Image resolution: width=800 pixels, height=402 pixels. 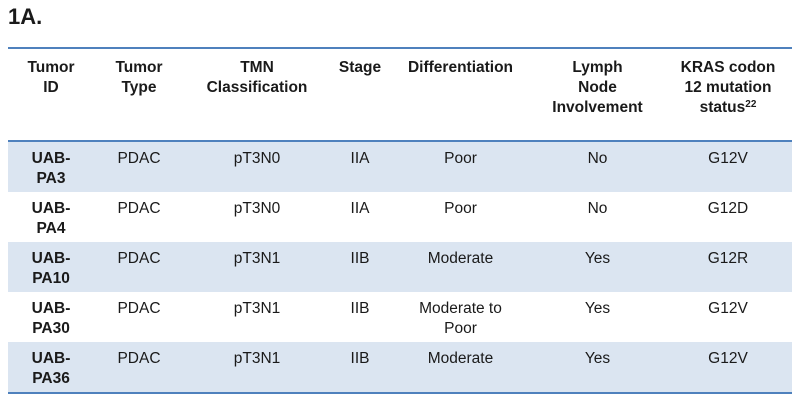 I want to click on tumor-id-cell: UAB- PA30, so click(x=51, y=317).